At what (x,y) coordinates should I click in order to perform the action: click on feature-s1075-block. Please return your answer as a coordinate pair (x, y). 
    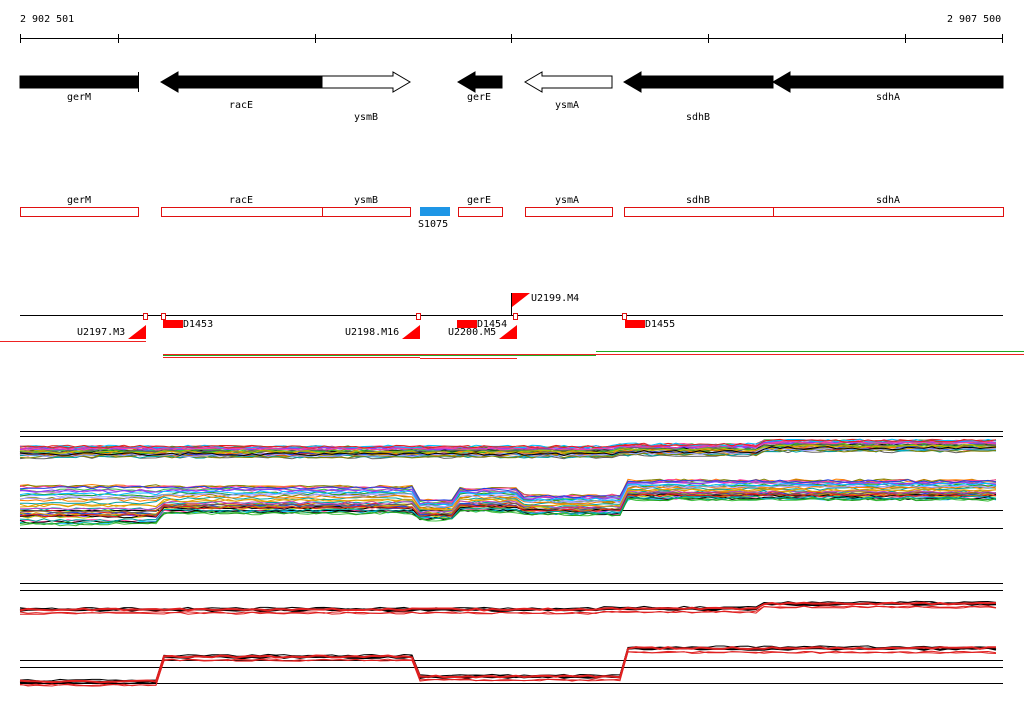
    Looking at the image, I should click on (435, 211).